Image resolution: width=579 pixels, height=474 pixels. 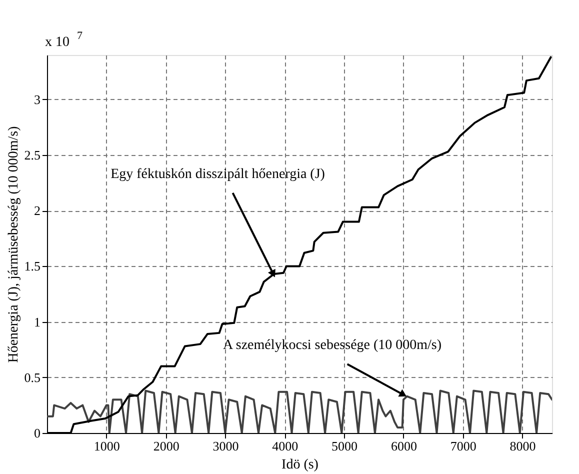 I want to click on x-axis-title: Idö (s), so click(x=300, y=465).